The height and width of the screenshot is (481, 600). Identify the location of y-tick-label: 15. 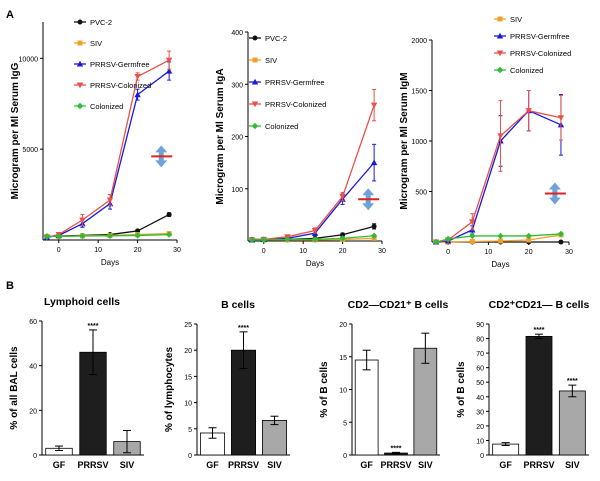
(188, 377).